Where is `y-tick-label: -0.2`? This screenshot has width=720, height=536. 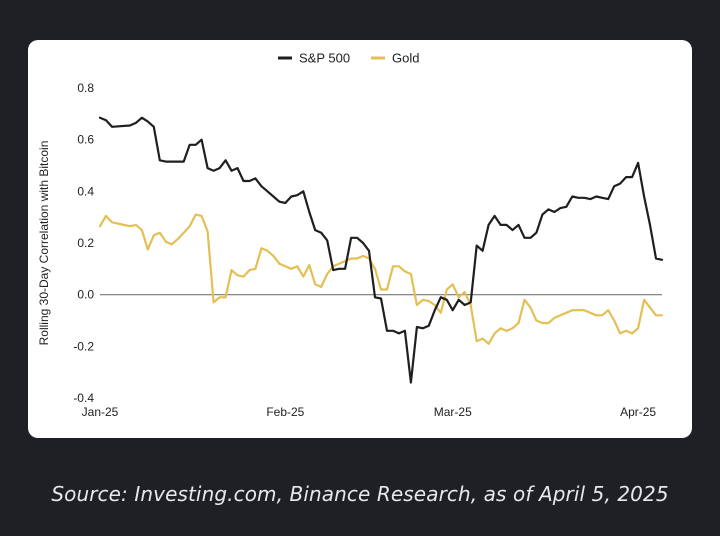
y-tick-label: -0.2 is located at coordinates (83, 346).